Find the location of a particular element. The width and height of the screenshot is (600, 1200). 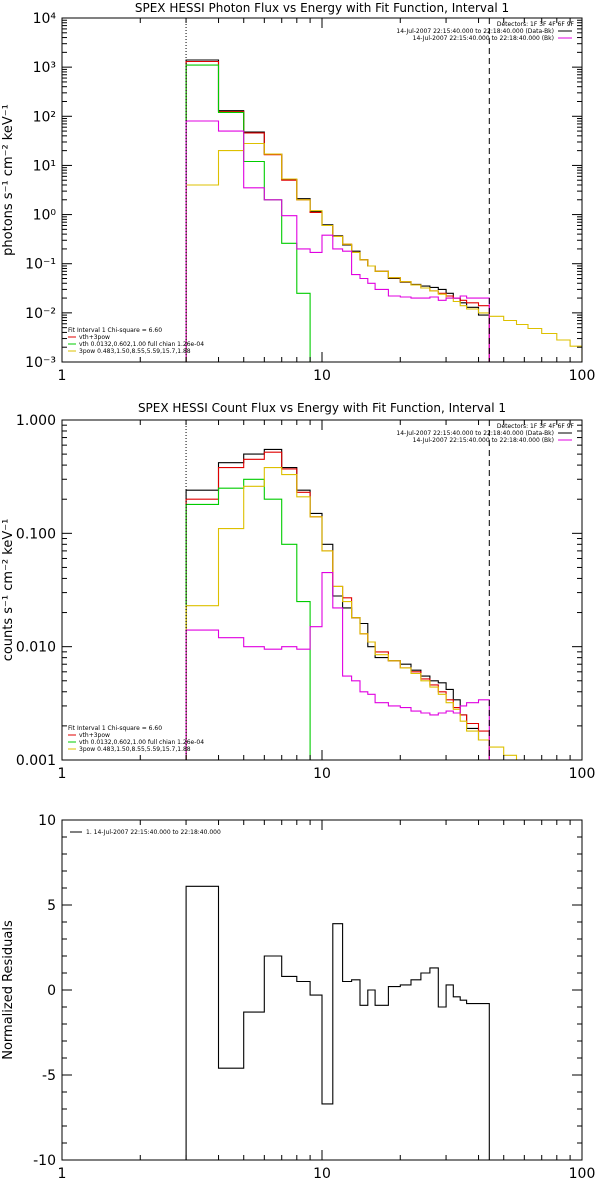

plot-area is located at coordinates (337, 1022).